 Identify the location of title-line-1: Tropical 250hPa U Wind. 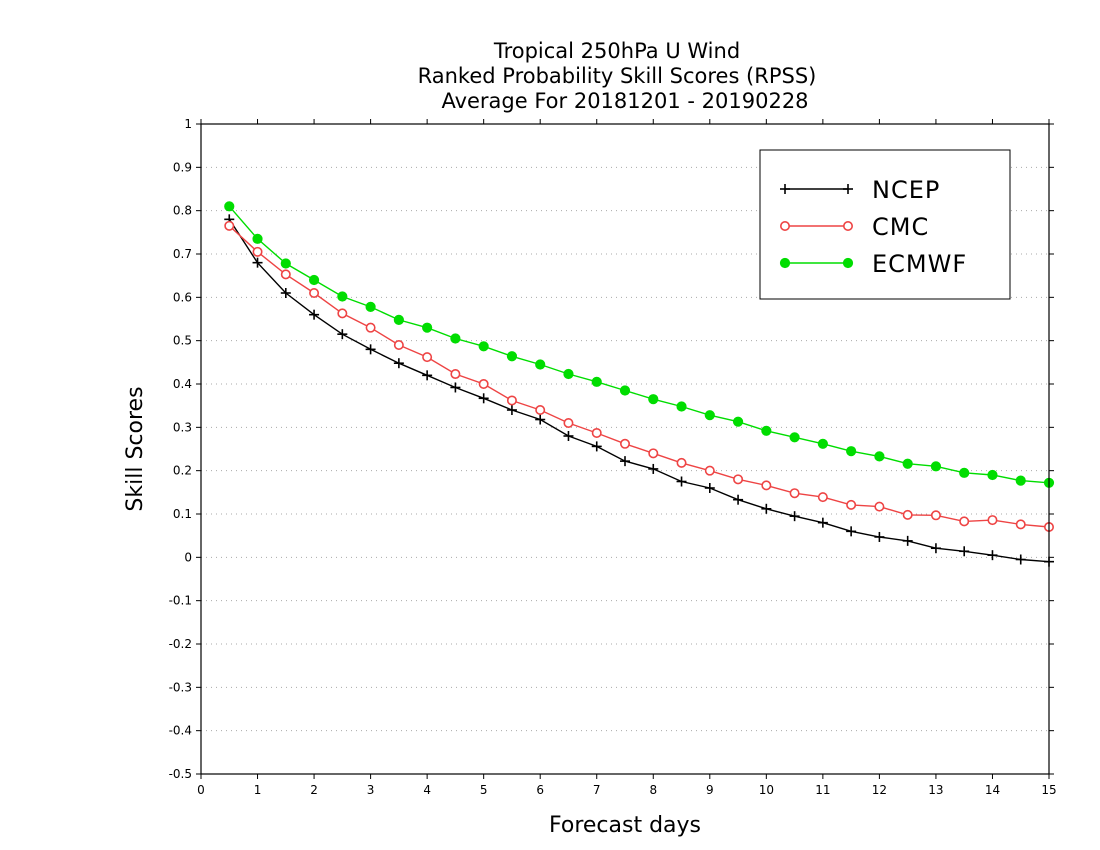
(616, 51).